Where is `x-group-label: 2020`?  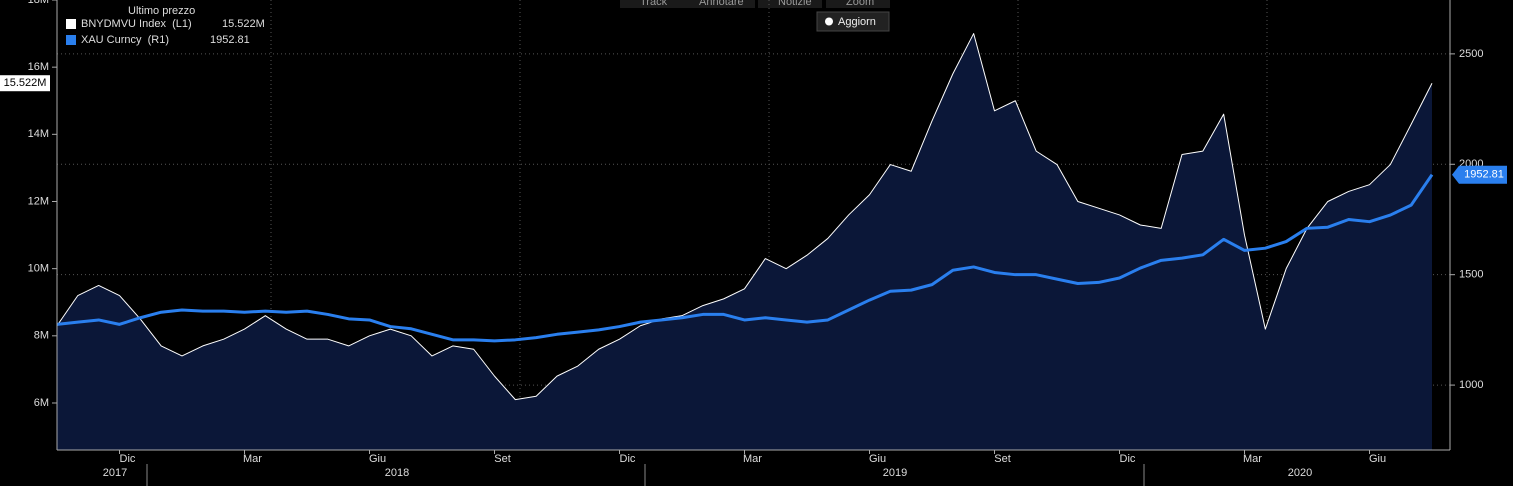 x-group-label: 2020 is located at coordinates (1300, 473).